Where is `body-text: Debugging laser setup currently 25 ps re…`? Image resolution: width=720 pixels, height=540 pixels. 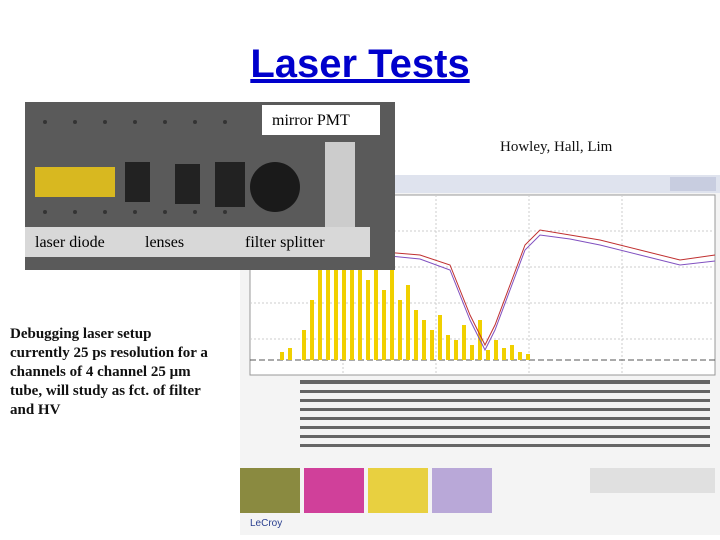 body-text: Debugging laser setup currently 25 ps re… is located at coordinates (135, 372).